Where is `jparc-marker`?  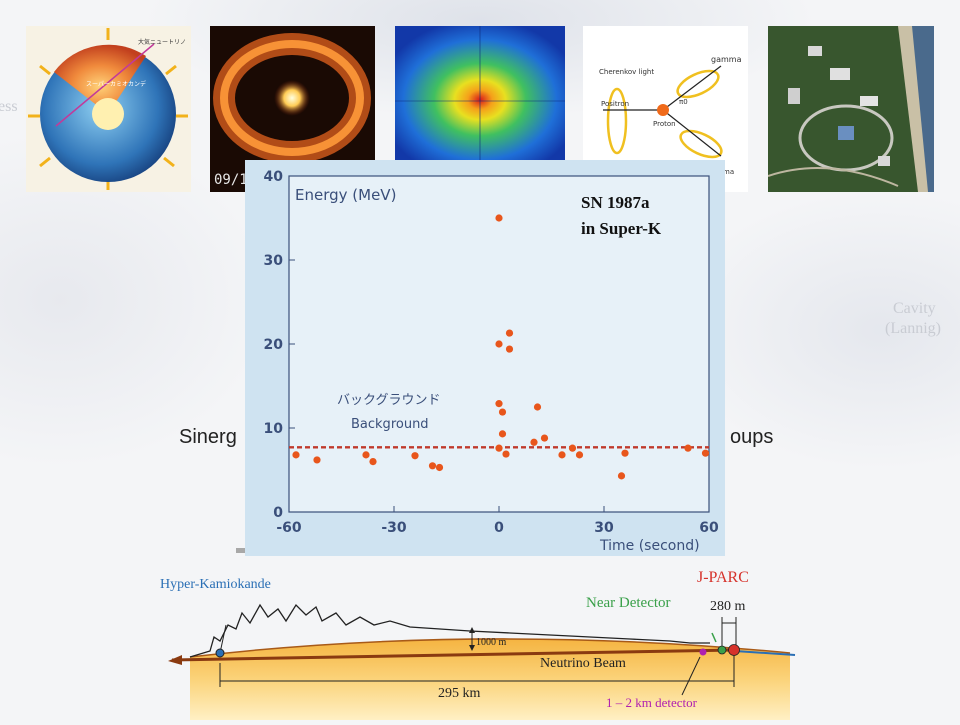
jparc-marker is located at coordinates (734, 650).